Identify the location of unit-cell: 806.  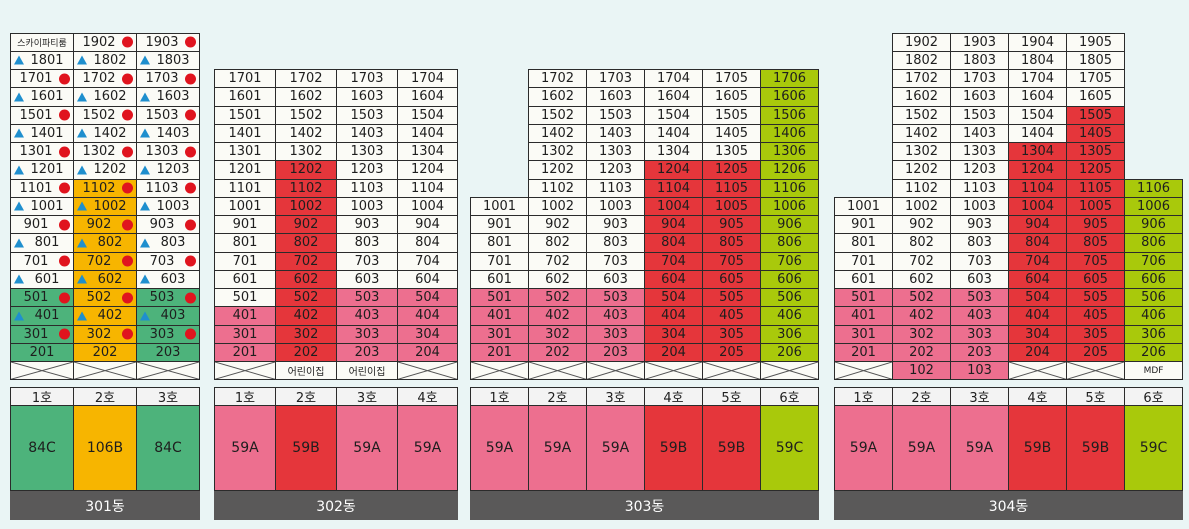
(789, 243).